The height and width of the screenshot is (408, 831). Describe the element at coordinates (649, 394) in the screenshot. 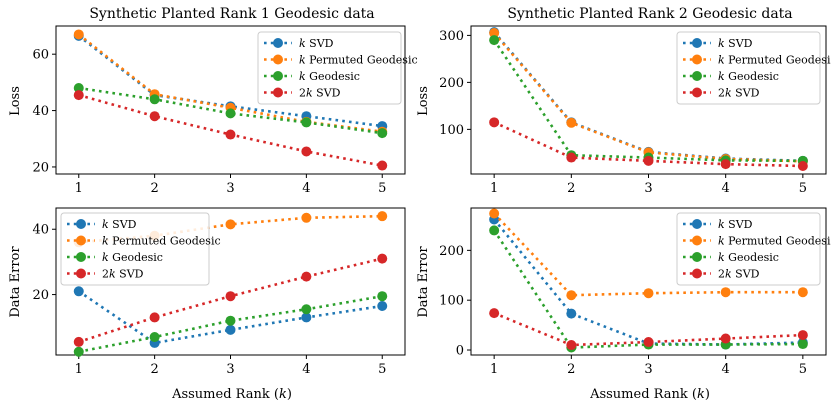

I see `x-axis-label: Assumed Rank (k)` at that location.